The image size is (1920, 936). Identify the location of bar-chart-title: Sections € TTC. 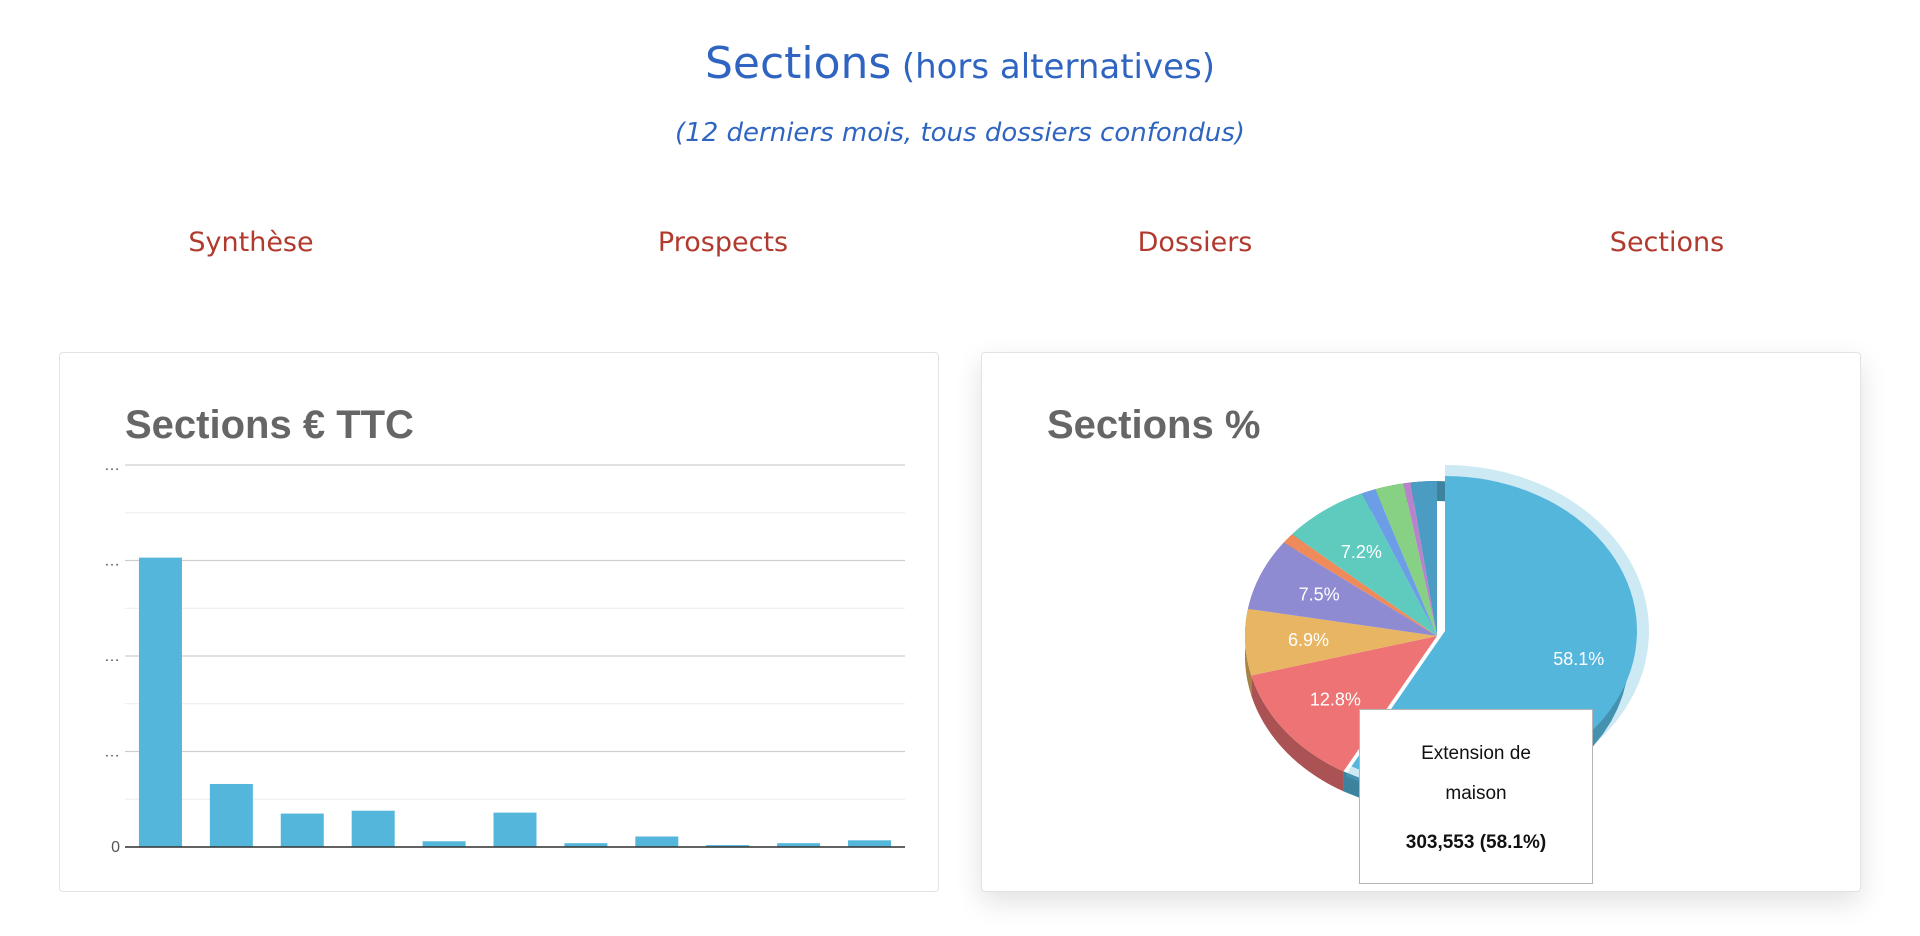
(269, 425).